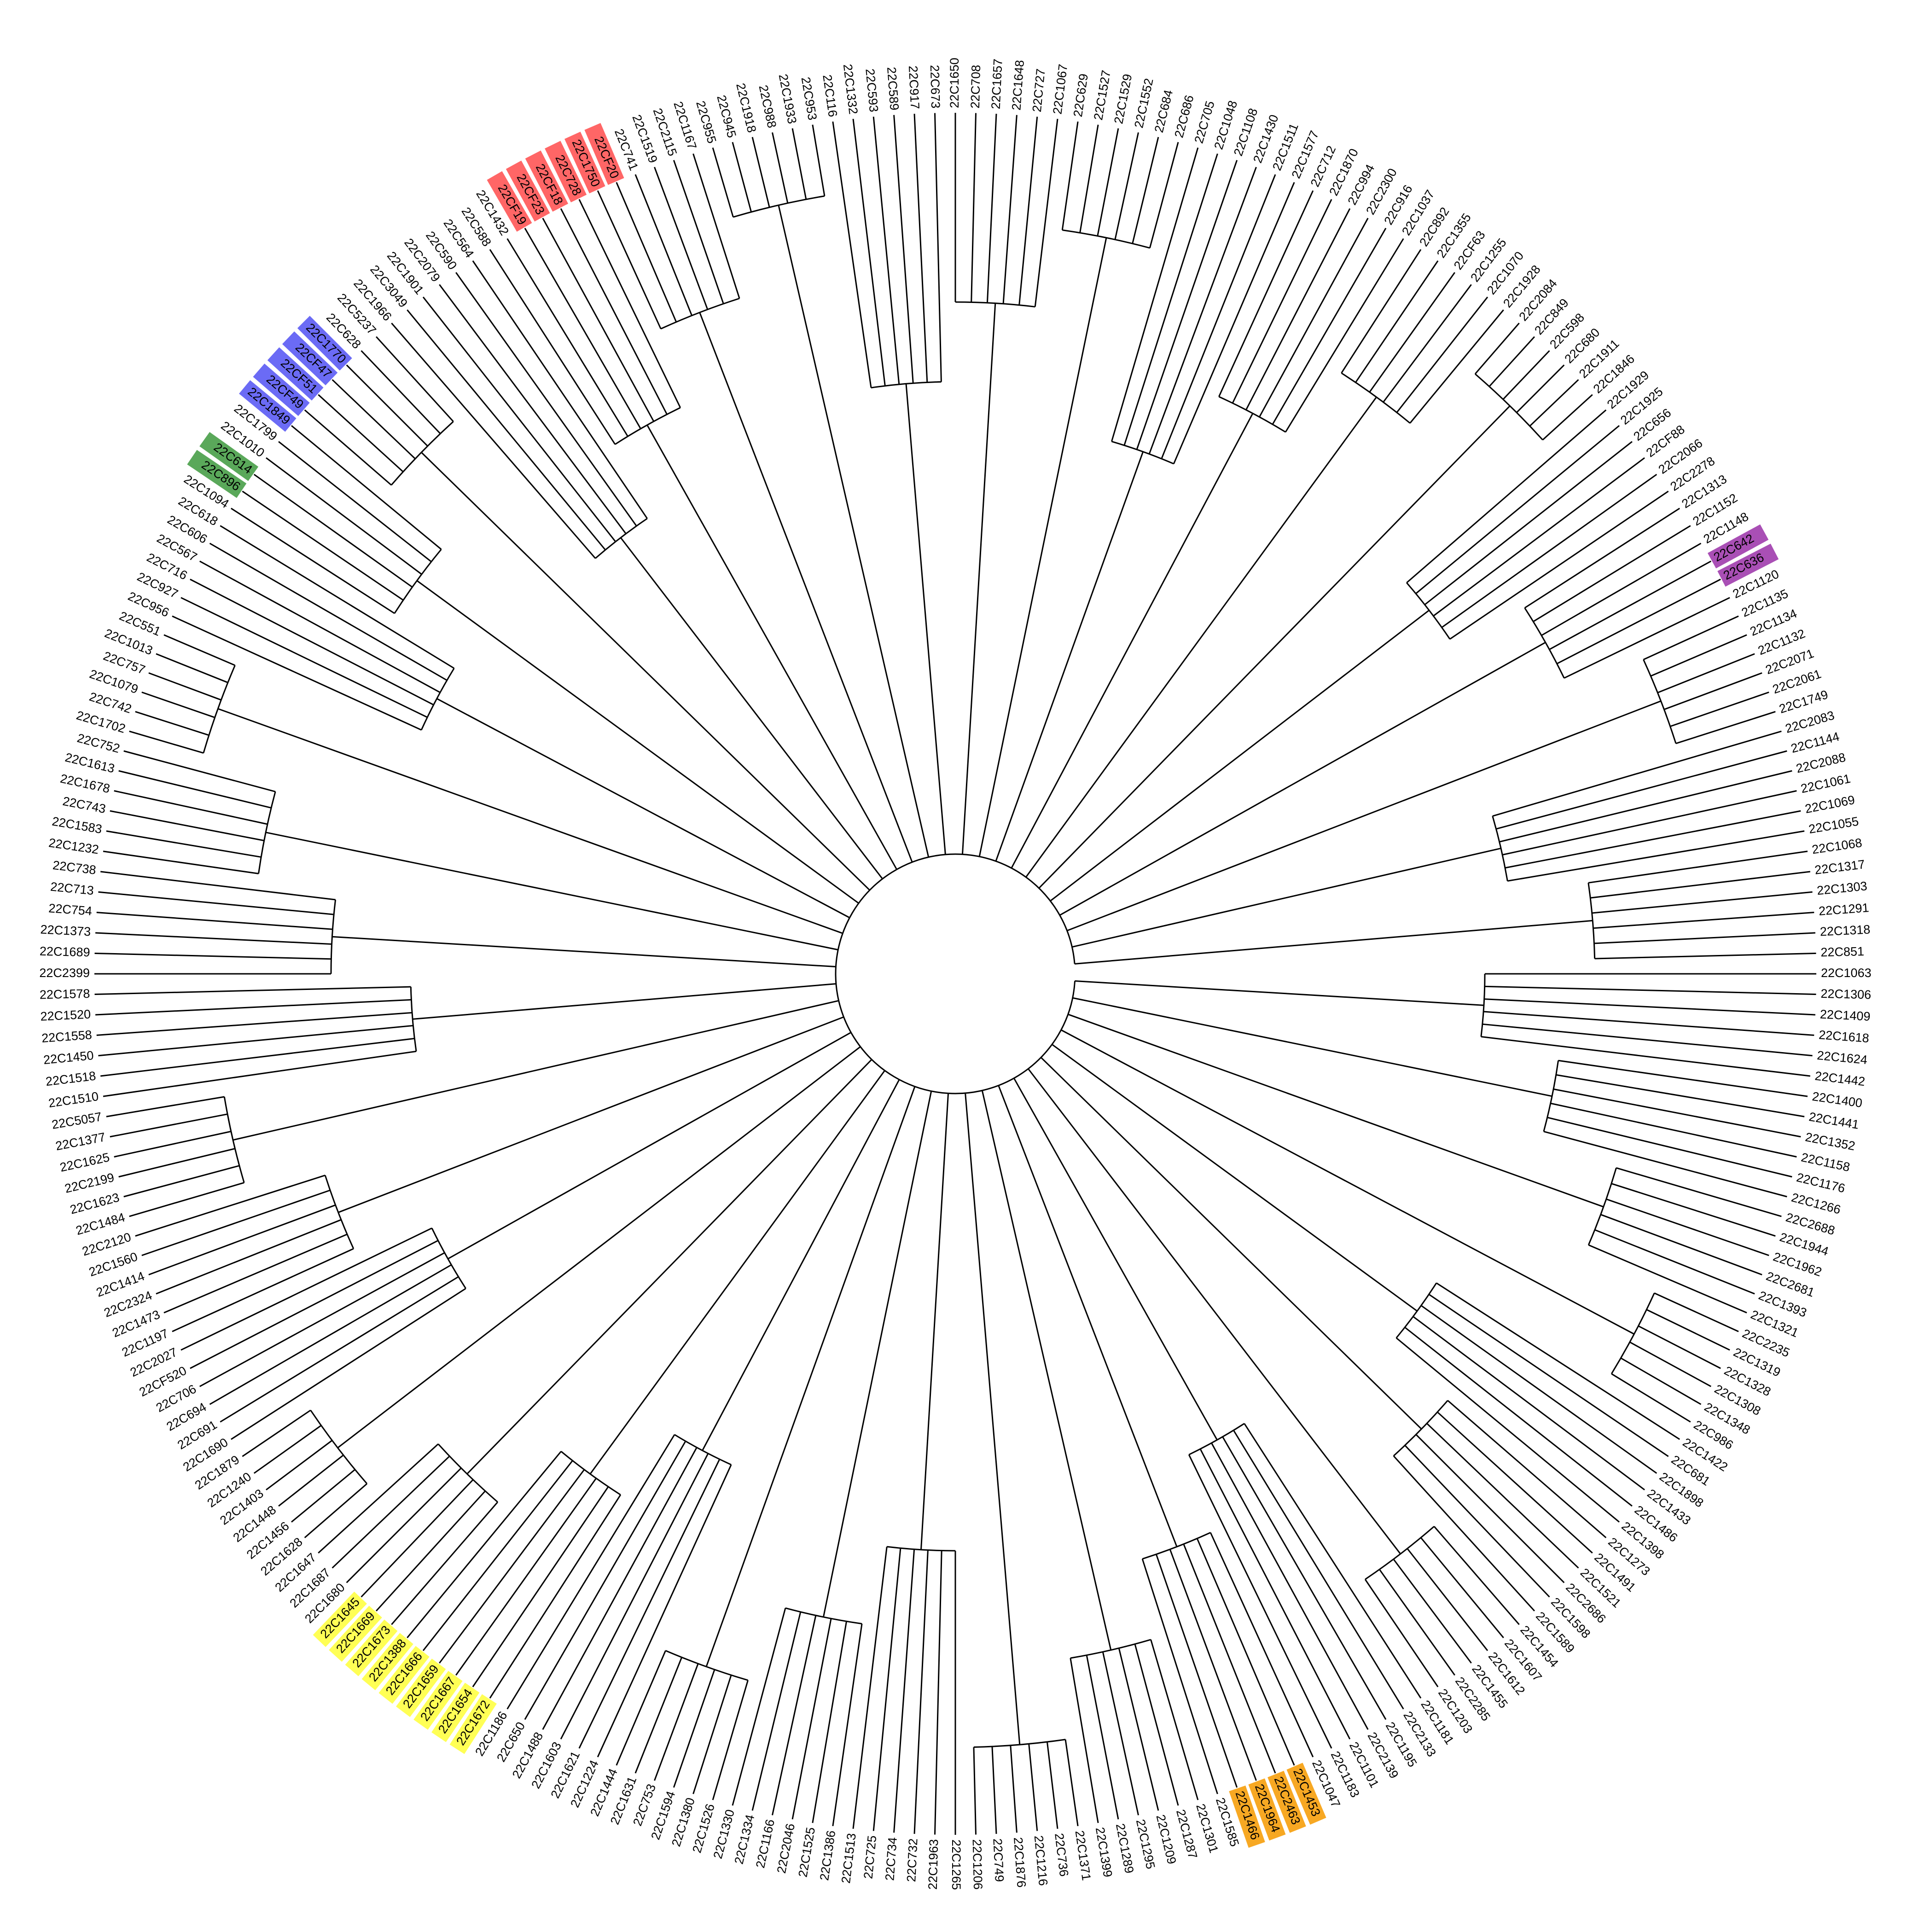 This screenshot has height=1932, width=1913. Describe the element at coordinates (1846, 930) in the screenshot. I see `leaf-label: 22C1318` at that location.